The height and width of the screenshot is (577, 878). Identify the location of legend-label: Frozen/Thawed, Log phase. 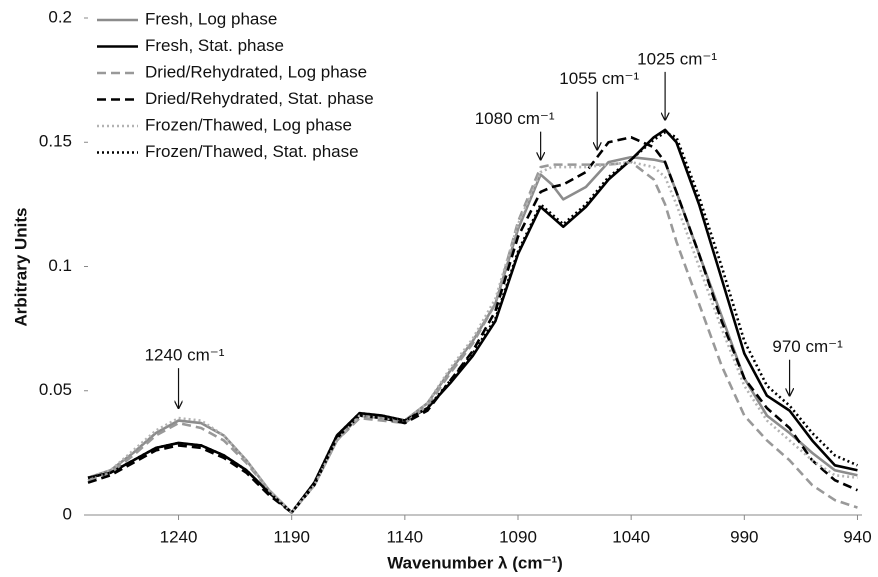
(248, 124).